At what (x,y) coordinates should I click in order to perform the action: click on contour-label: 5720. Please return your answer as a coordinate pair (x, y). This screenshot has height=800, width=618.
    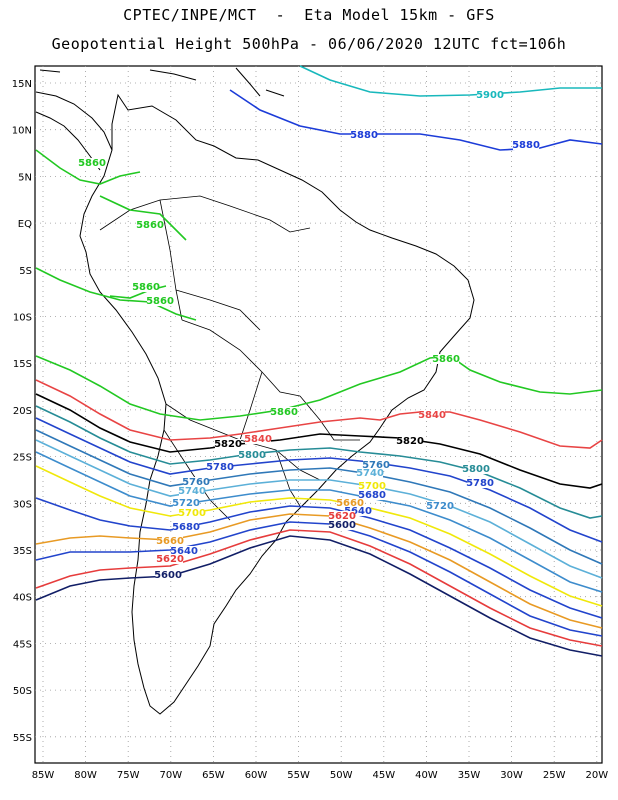
    Looking at the image, I should click on (440, 506).